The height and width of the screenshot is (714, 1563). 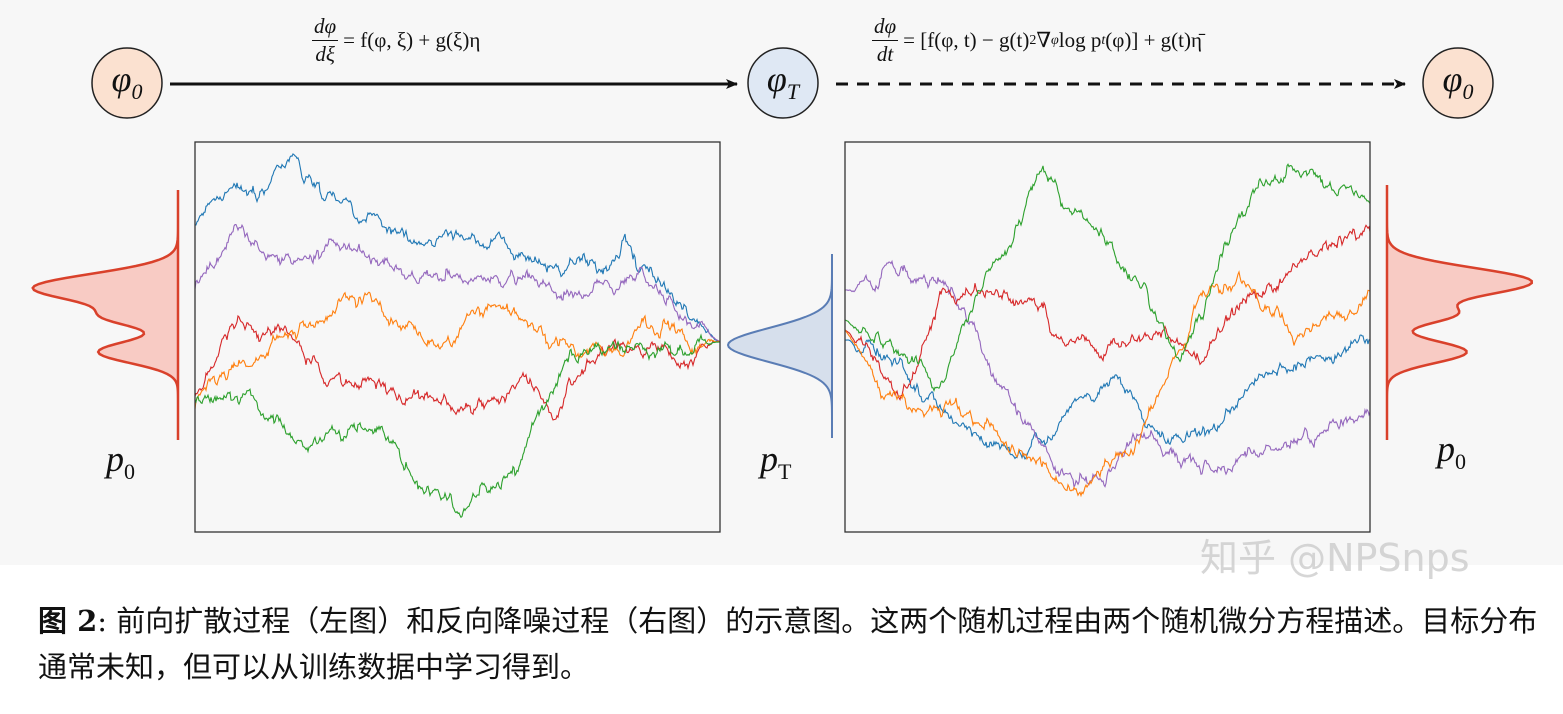 What do you see at coordinates (1043, 40) in the screenshot?
I see `eq-part: ∇` at bounding box center [1043, 40].